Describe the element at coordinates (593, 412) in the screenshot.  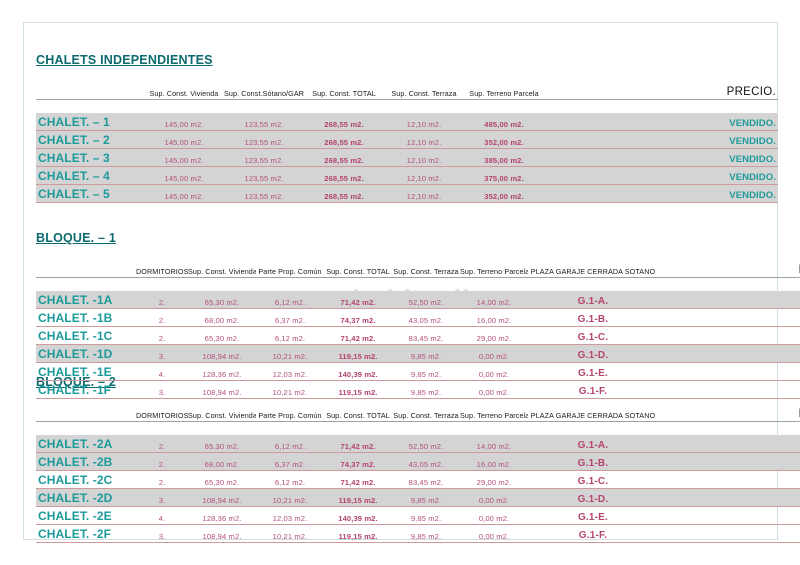
I see `column-header: PLAZA GARAJE CERRADA SOTANO` at that location.